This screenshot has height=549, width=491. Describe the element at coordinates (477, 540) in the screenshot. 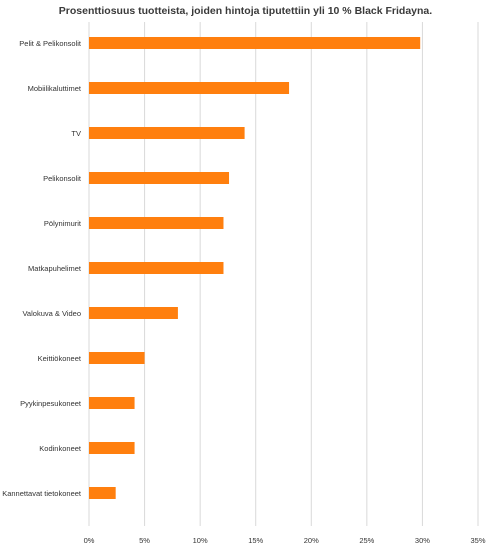

I see `x-tick-label: 35%` at that location.